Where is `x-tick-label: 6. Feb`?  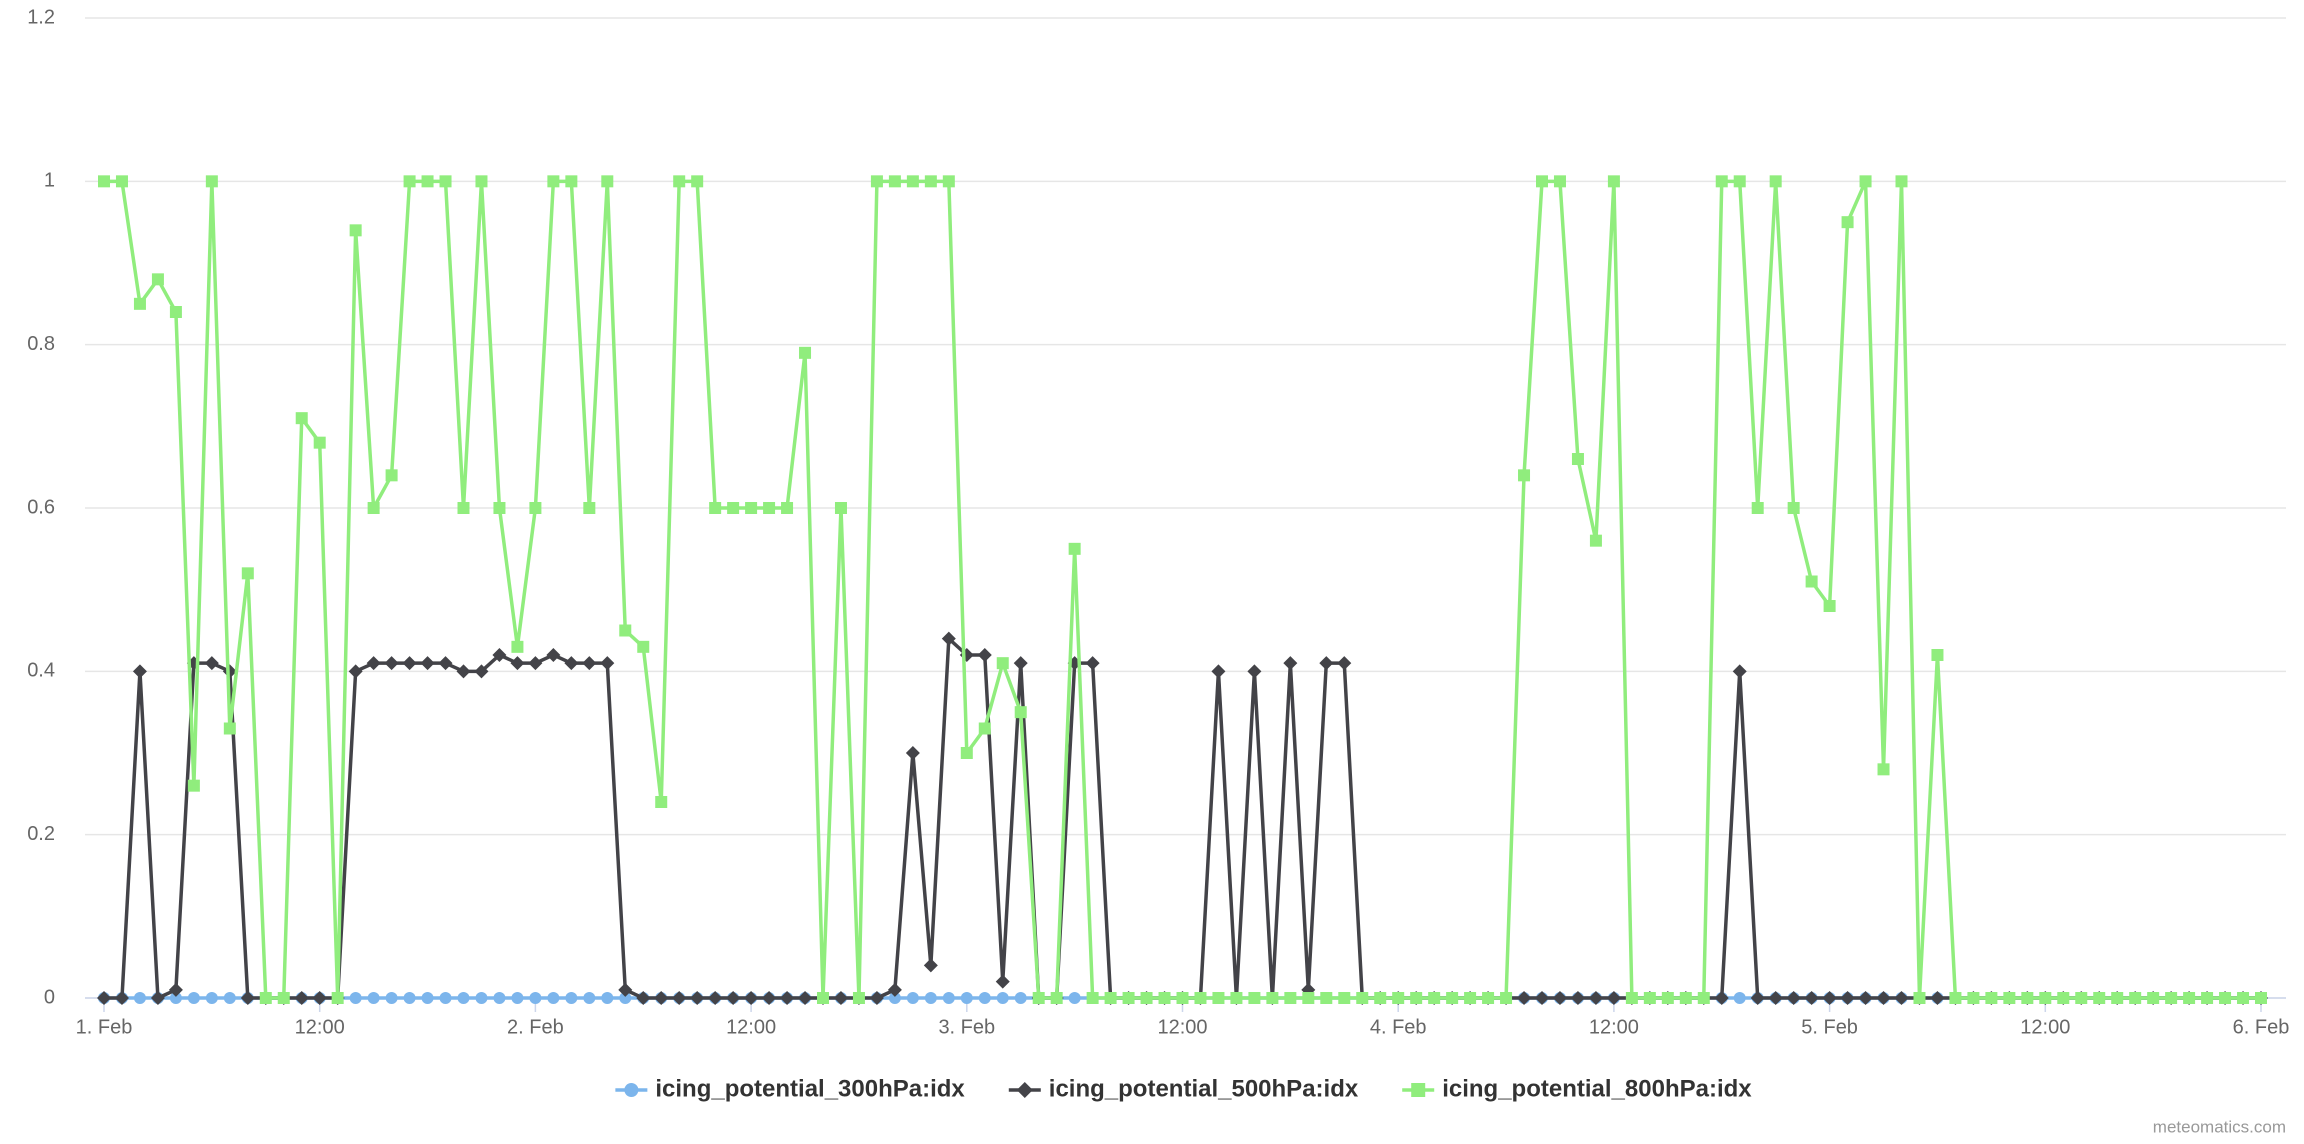 x-tick-label: 6. Feb is located at coordinates (2261, 1027).